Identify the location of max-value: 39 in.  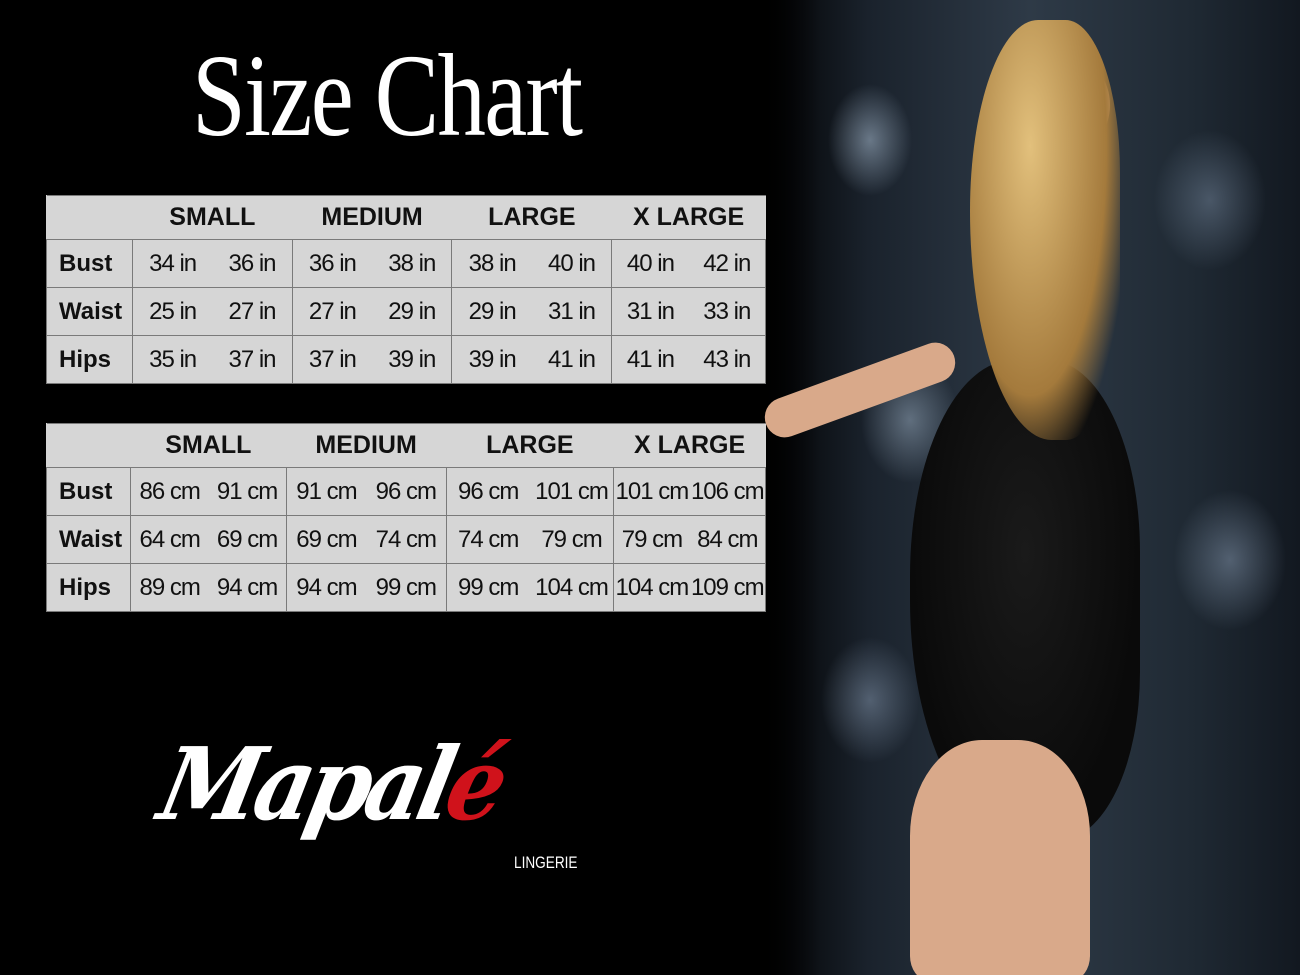
(412, 359).